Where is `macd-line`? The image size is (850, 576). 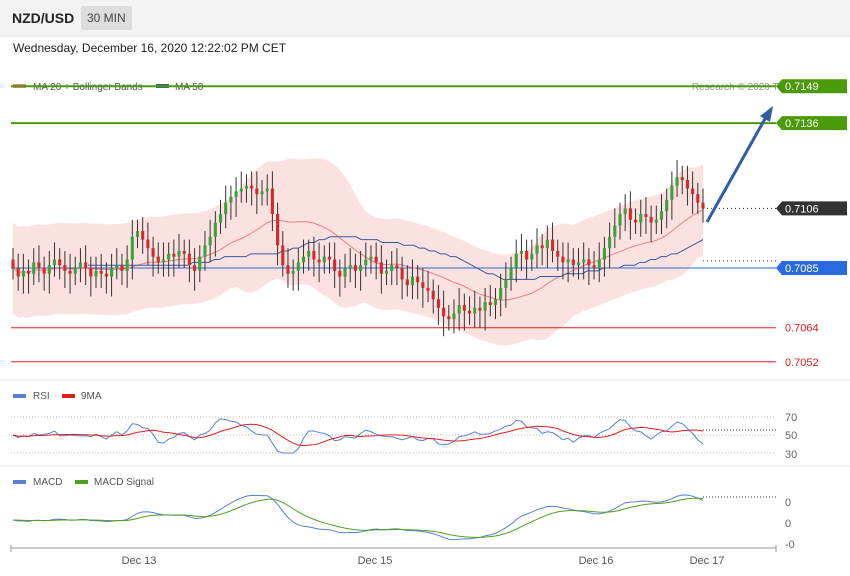
macd-line is located at coordinates (358, 517).